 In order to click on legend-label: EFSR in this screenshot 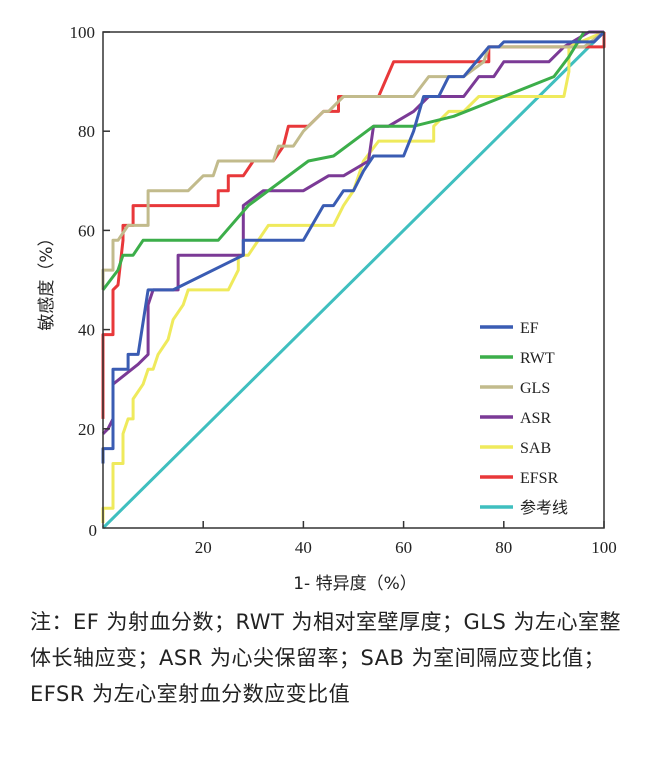, I will do `click(539, 478)`.